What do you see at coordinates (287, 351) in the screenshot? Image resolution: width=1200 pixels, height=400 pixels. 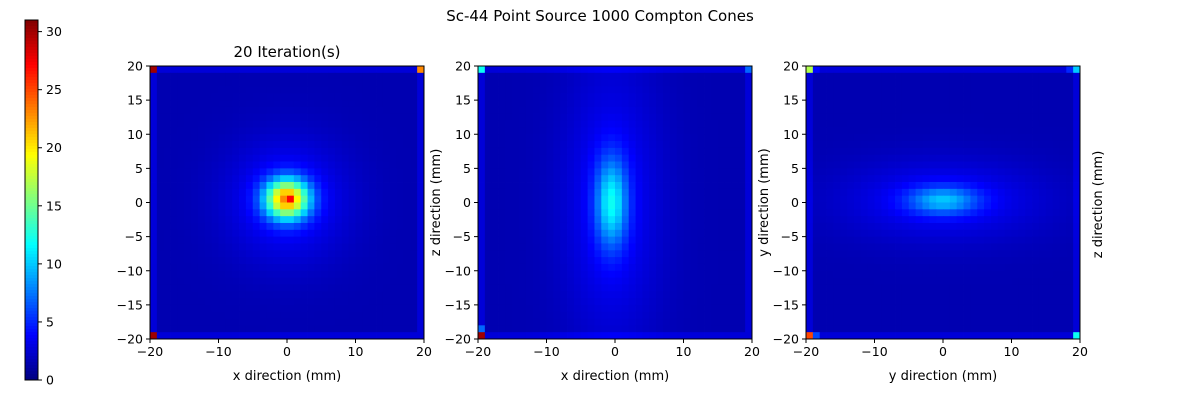 I see `x-tick-label: 0` at bounding box center [287, 351].